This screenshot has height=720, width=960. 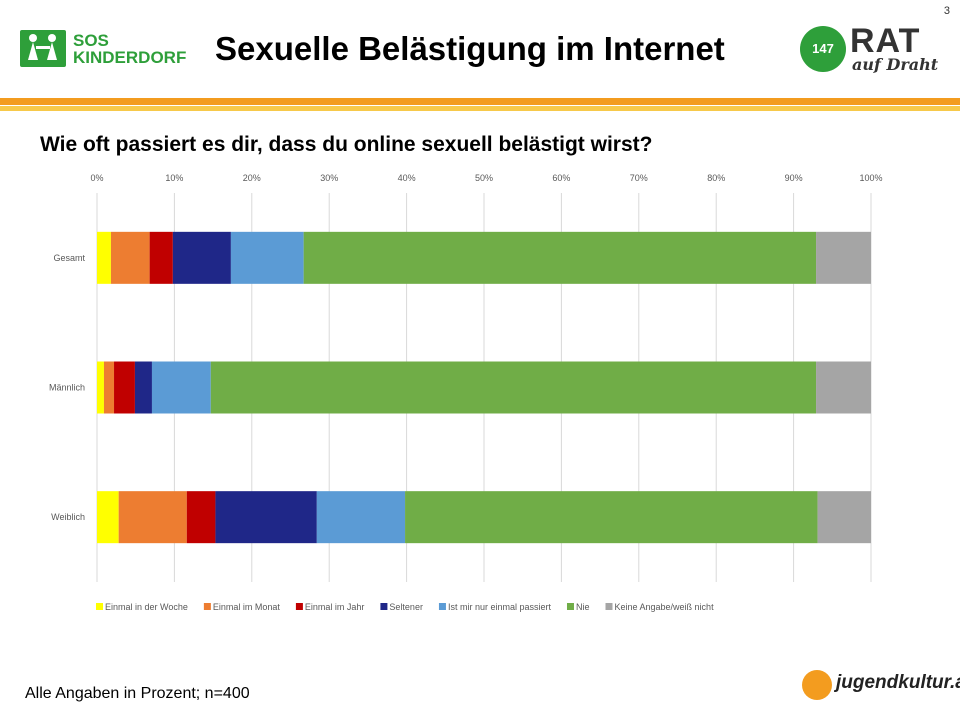 What do you see at coordinates (500, 607) in the screenshot?
I see `legend-label: Ist mir nur einmal passiert` at bounding box center [500, 607].